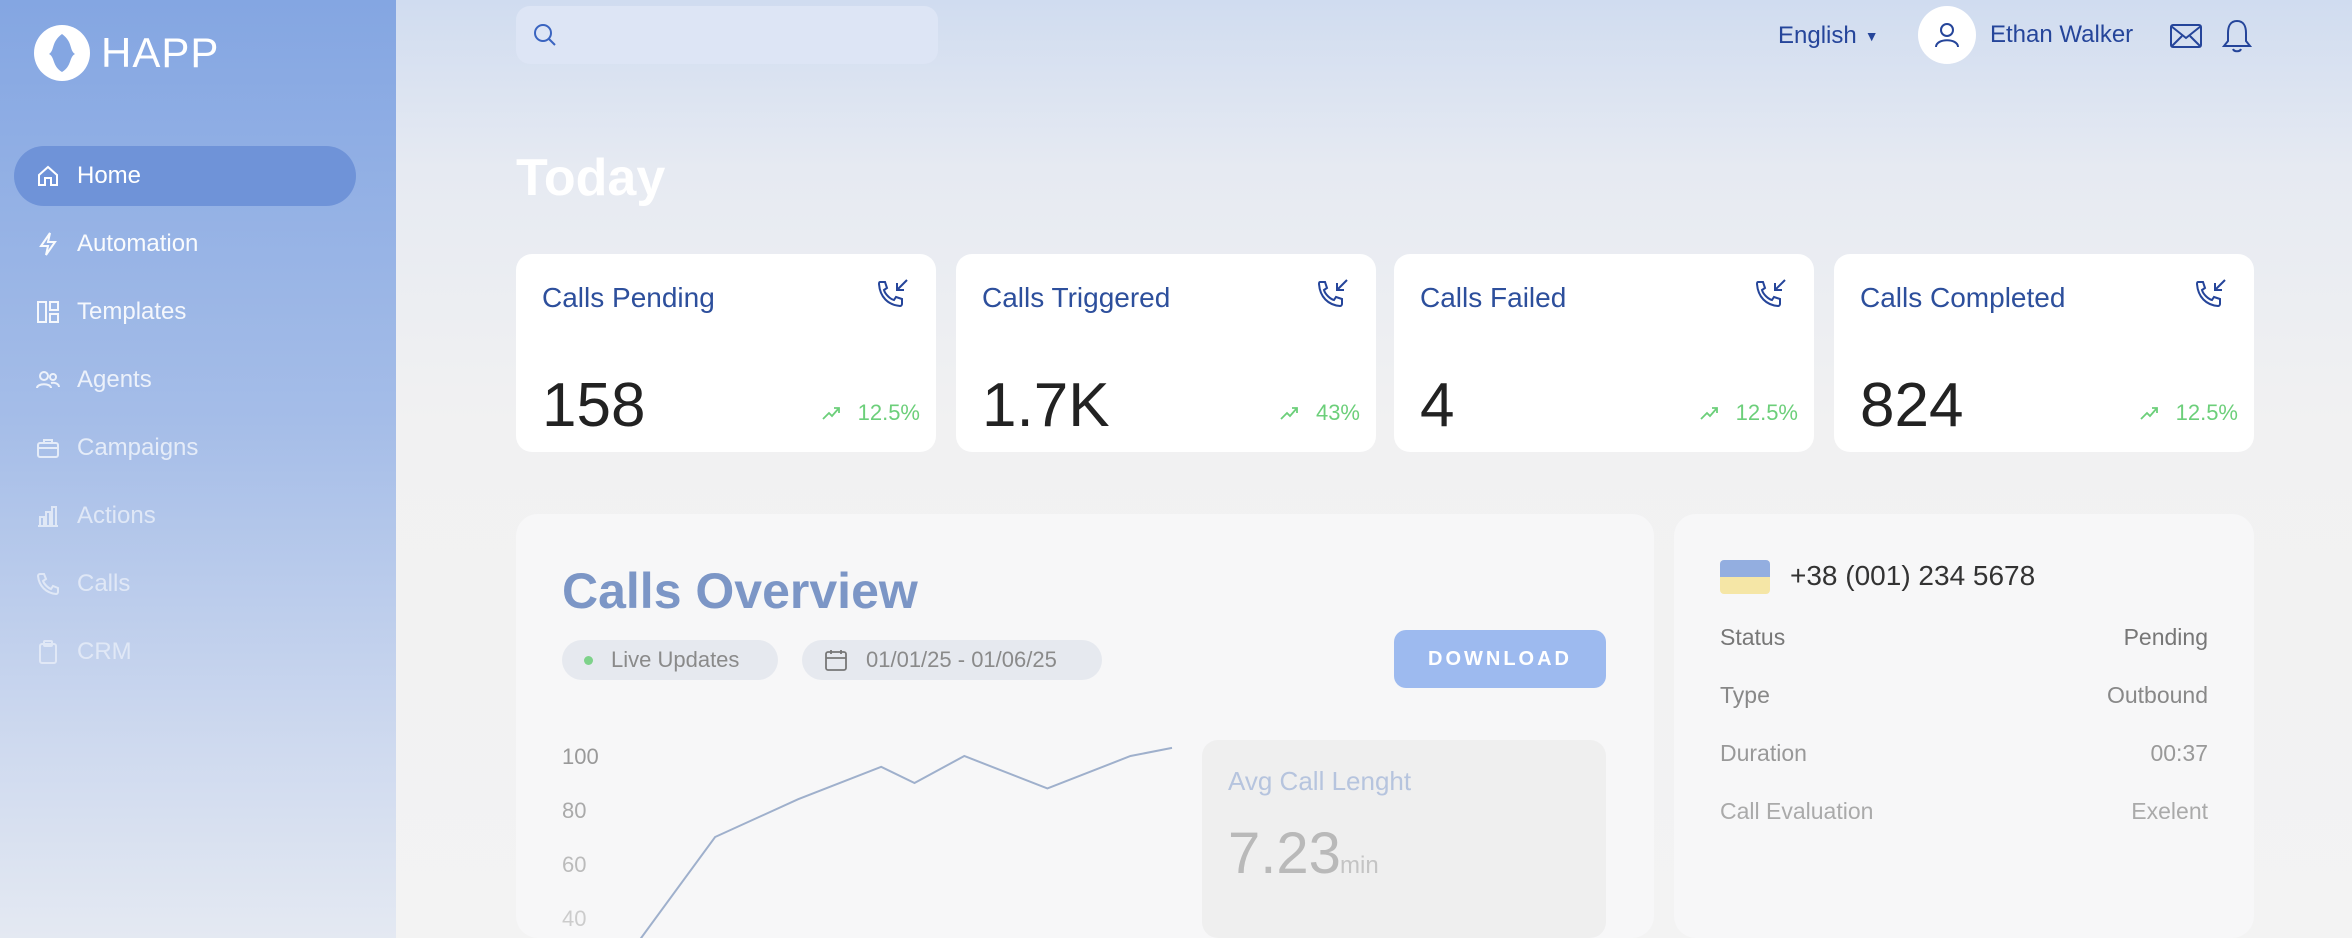  I want to click on sidebar-item-templates: Templates, so click(185, 312).